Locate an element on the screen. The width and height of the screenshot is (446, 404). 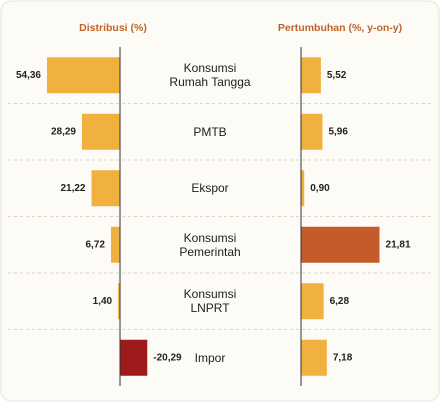
category-label: PMTB is located at coordinates (210, 131).